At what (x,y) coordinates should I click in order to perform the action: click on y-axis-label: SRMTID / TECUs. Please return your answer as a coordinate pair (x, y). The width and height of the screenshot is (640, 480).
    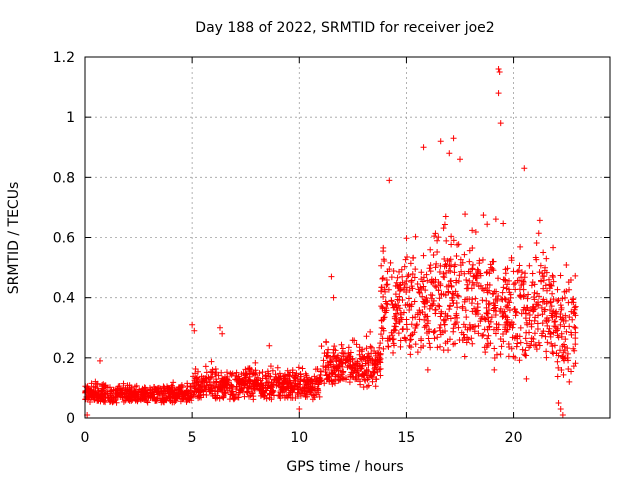
    Looking at the image, I should click on (14, 238).